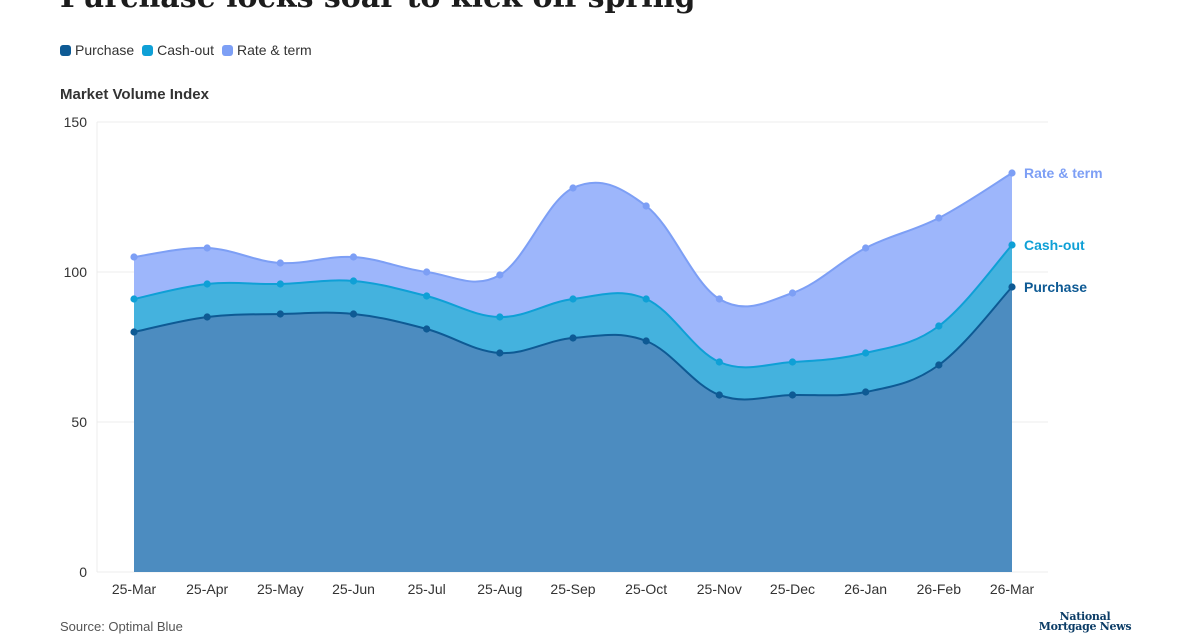  Describe the element at coordinates (499, 589) in the screenshot. I see `x-tick-label-25-aug: 25-Aug` at that location.